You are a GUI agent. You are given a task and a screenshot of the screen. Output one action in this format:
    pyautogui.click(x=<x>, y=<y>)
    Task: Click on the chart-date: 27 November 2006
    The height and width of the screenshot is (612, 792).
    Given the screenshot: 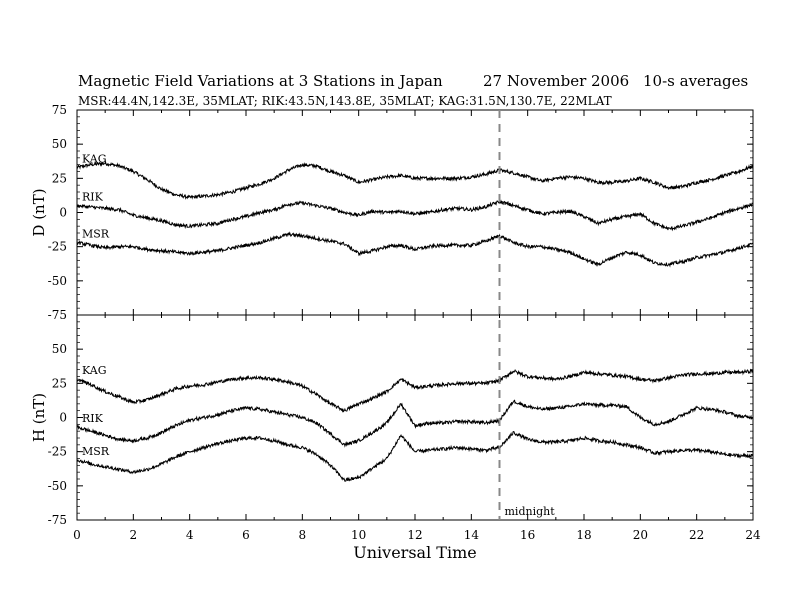 What is the action you would take?
    pyautogui.click(x=556, y=81)
    